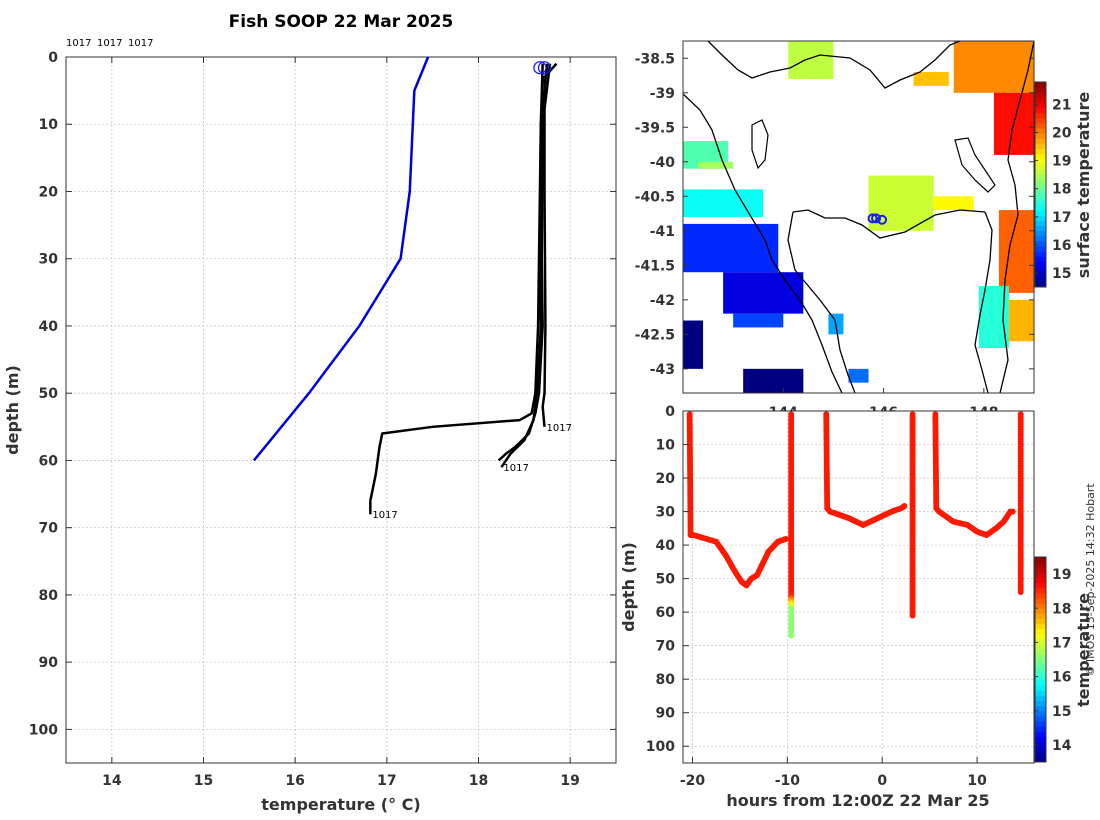 Image resolution: width=1100 pixels, height=820 pixels. I want to click on x-tick-label: 10, so click(977, 781).